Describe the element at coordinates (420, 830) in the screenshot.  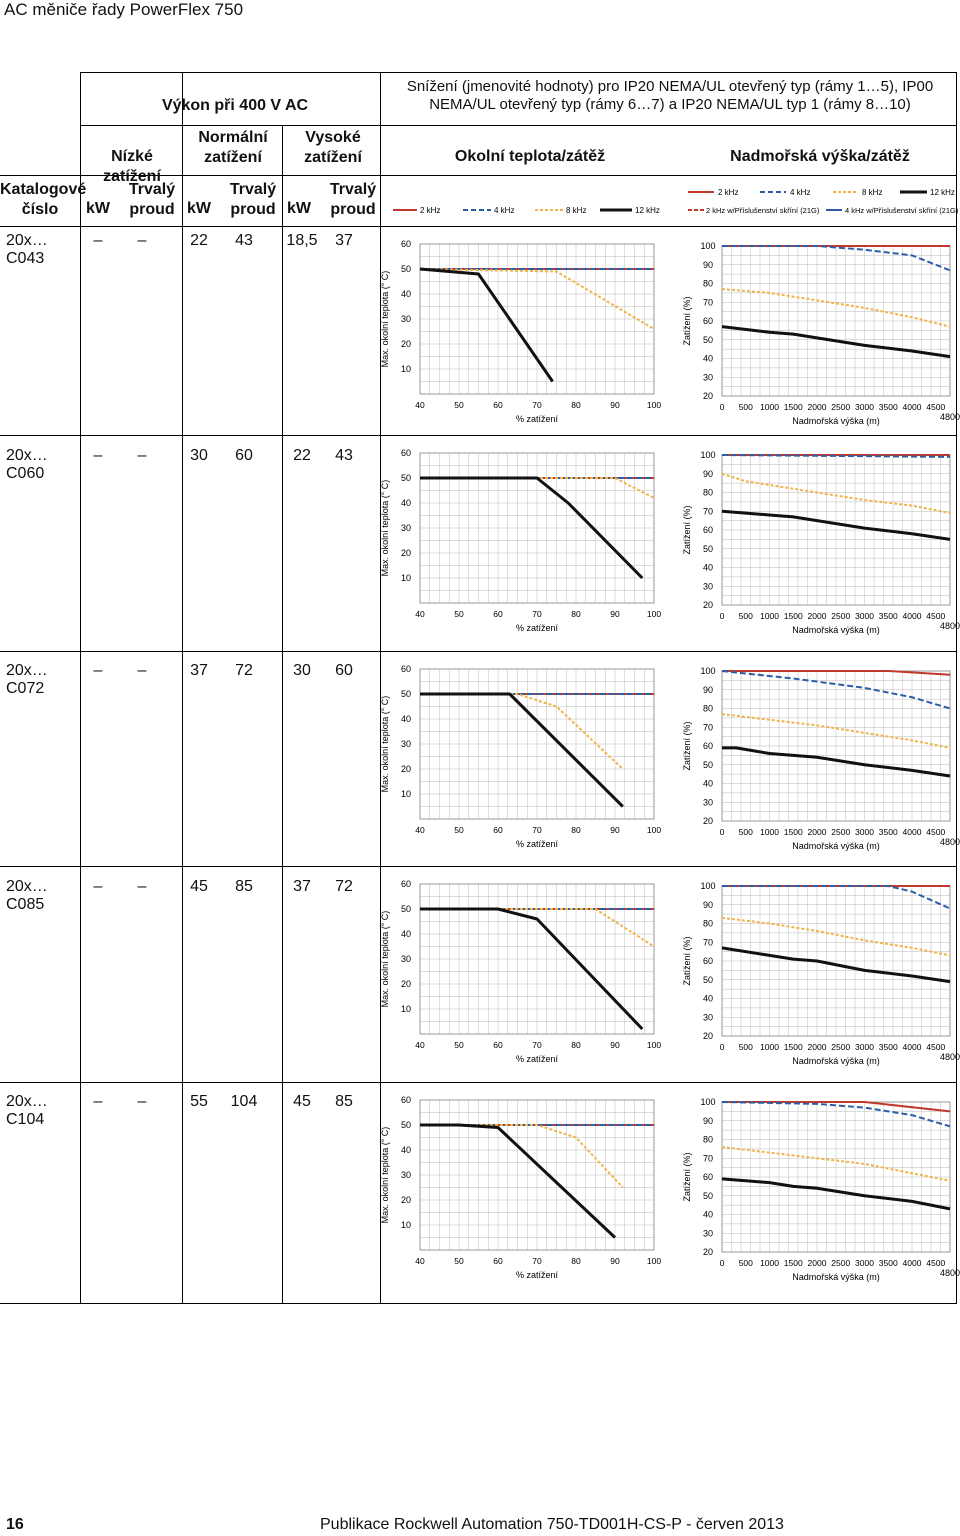
I see `x-tick-label: 40` at that location.